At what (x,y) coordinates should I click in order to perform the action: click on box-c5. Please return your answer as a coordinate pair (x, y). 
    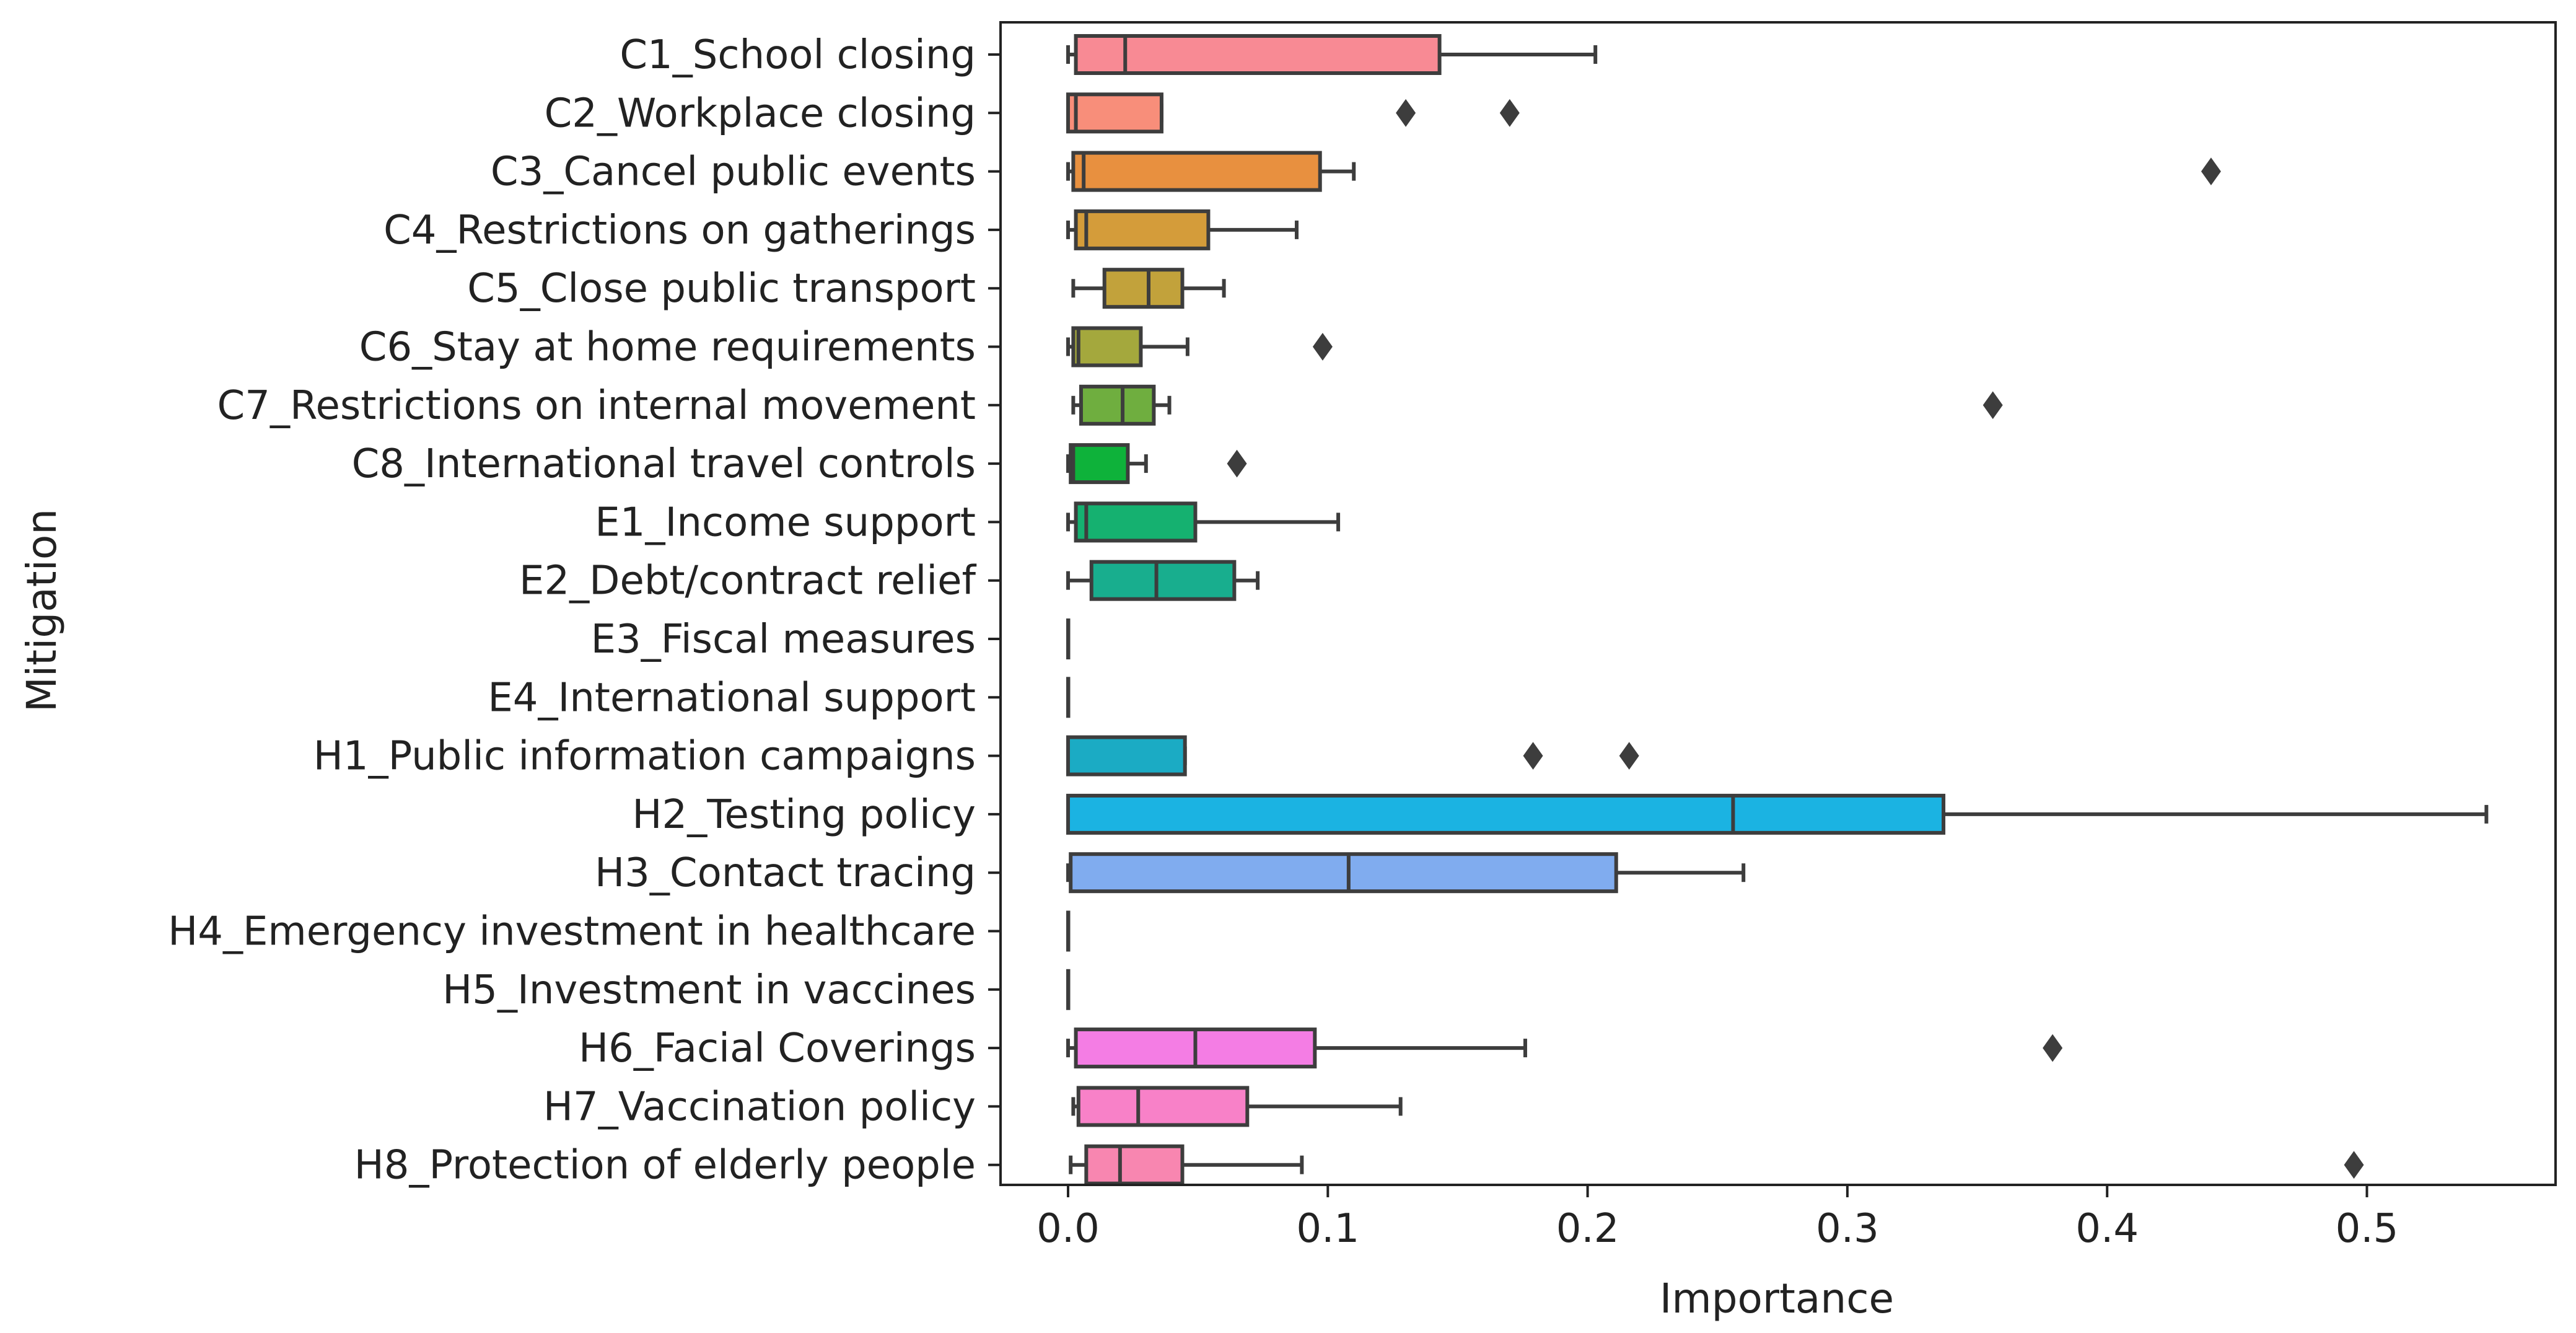
    Looking at the image, I should click on (1148, 288).